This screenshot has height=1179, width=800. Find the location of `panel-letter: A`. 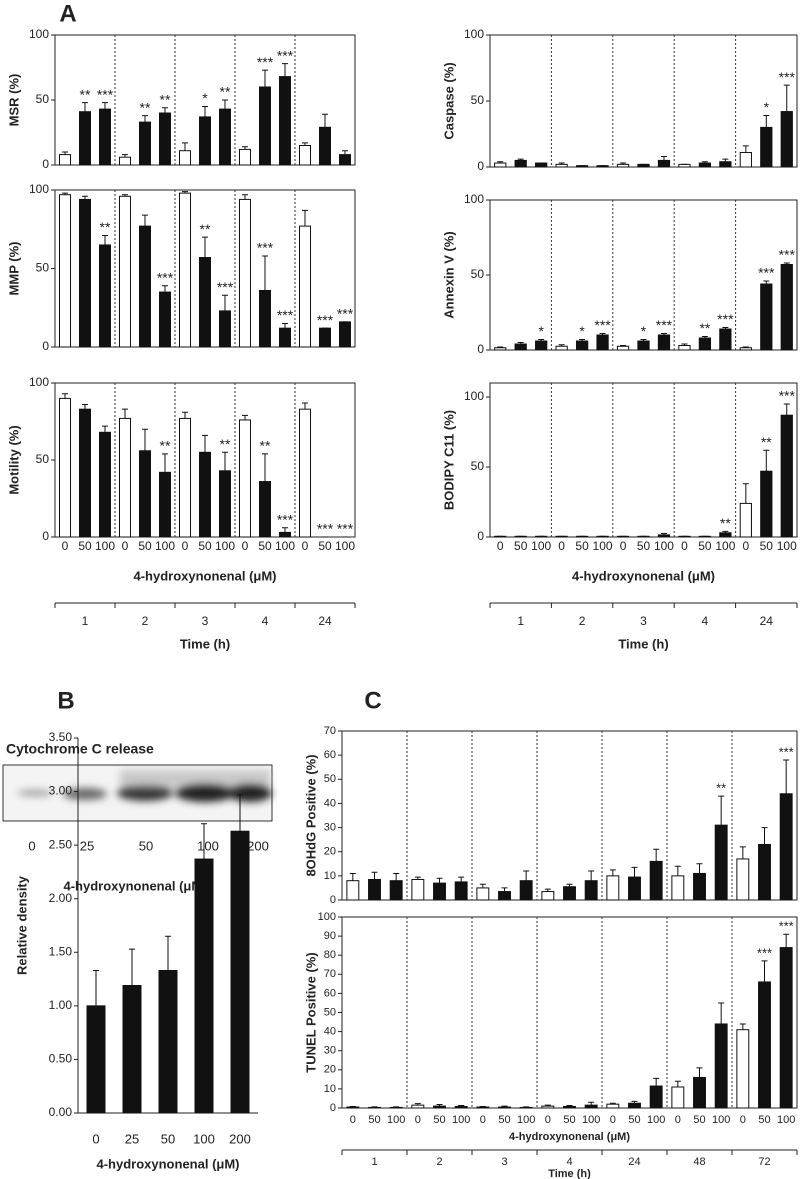

panel-letter: A is located at coordinates (67, 13).